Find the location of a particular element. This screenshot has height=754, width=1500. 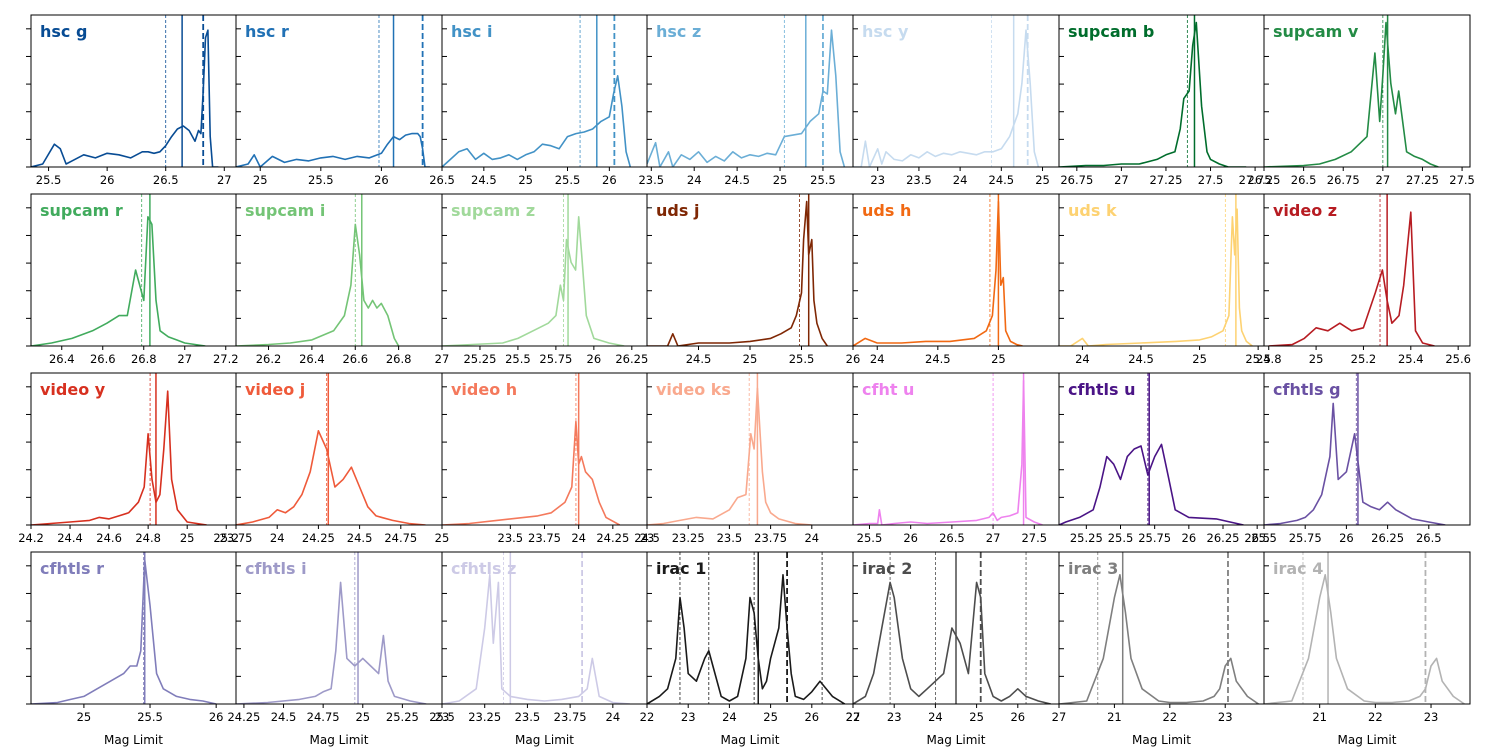

panel-title: cfhtls g is located at coordinates (1307, 389).